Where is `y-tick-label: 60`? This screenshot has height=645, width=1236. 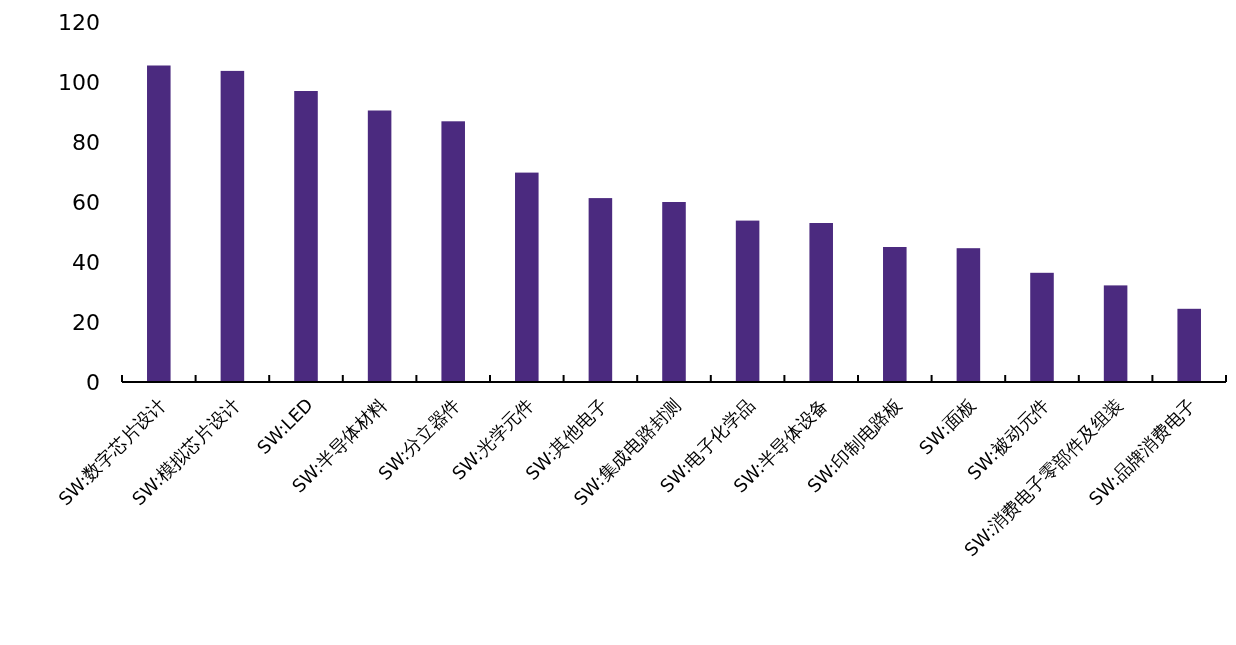 y-tick-label: 60 is located at coordinates (86, 202).